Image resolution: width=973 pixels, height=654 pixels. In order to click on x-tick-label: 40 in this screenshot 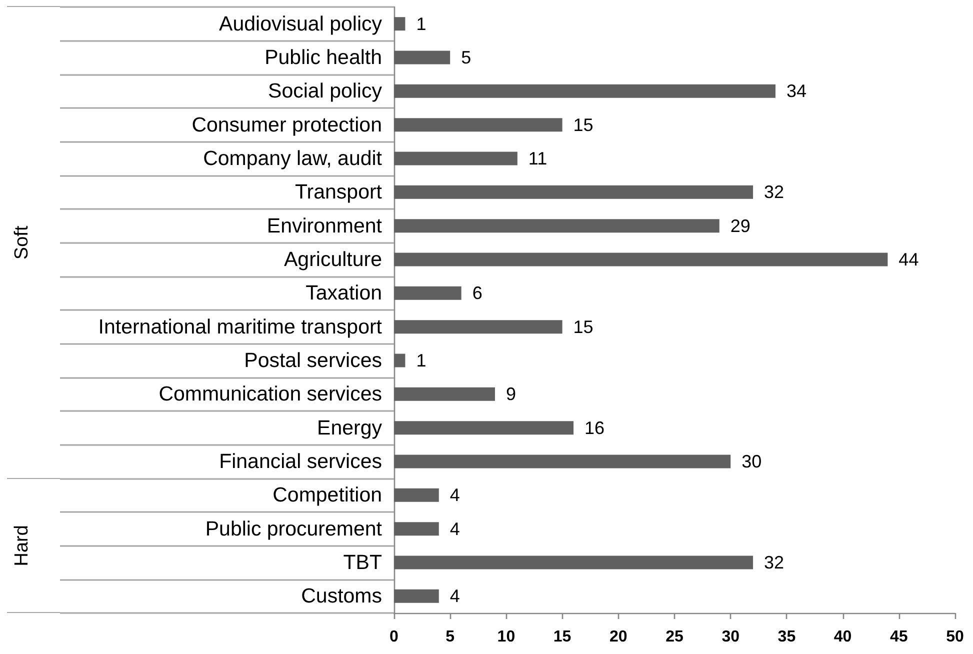, I will do `click(843, 637)`.